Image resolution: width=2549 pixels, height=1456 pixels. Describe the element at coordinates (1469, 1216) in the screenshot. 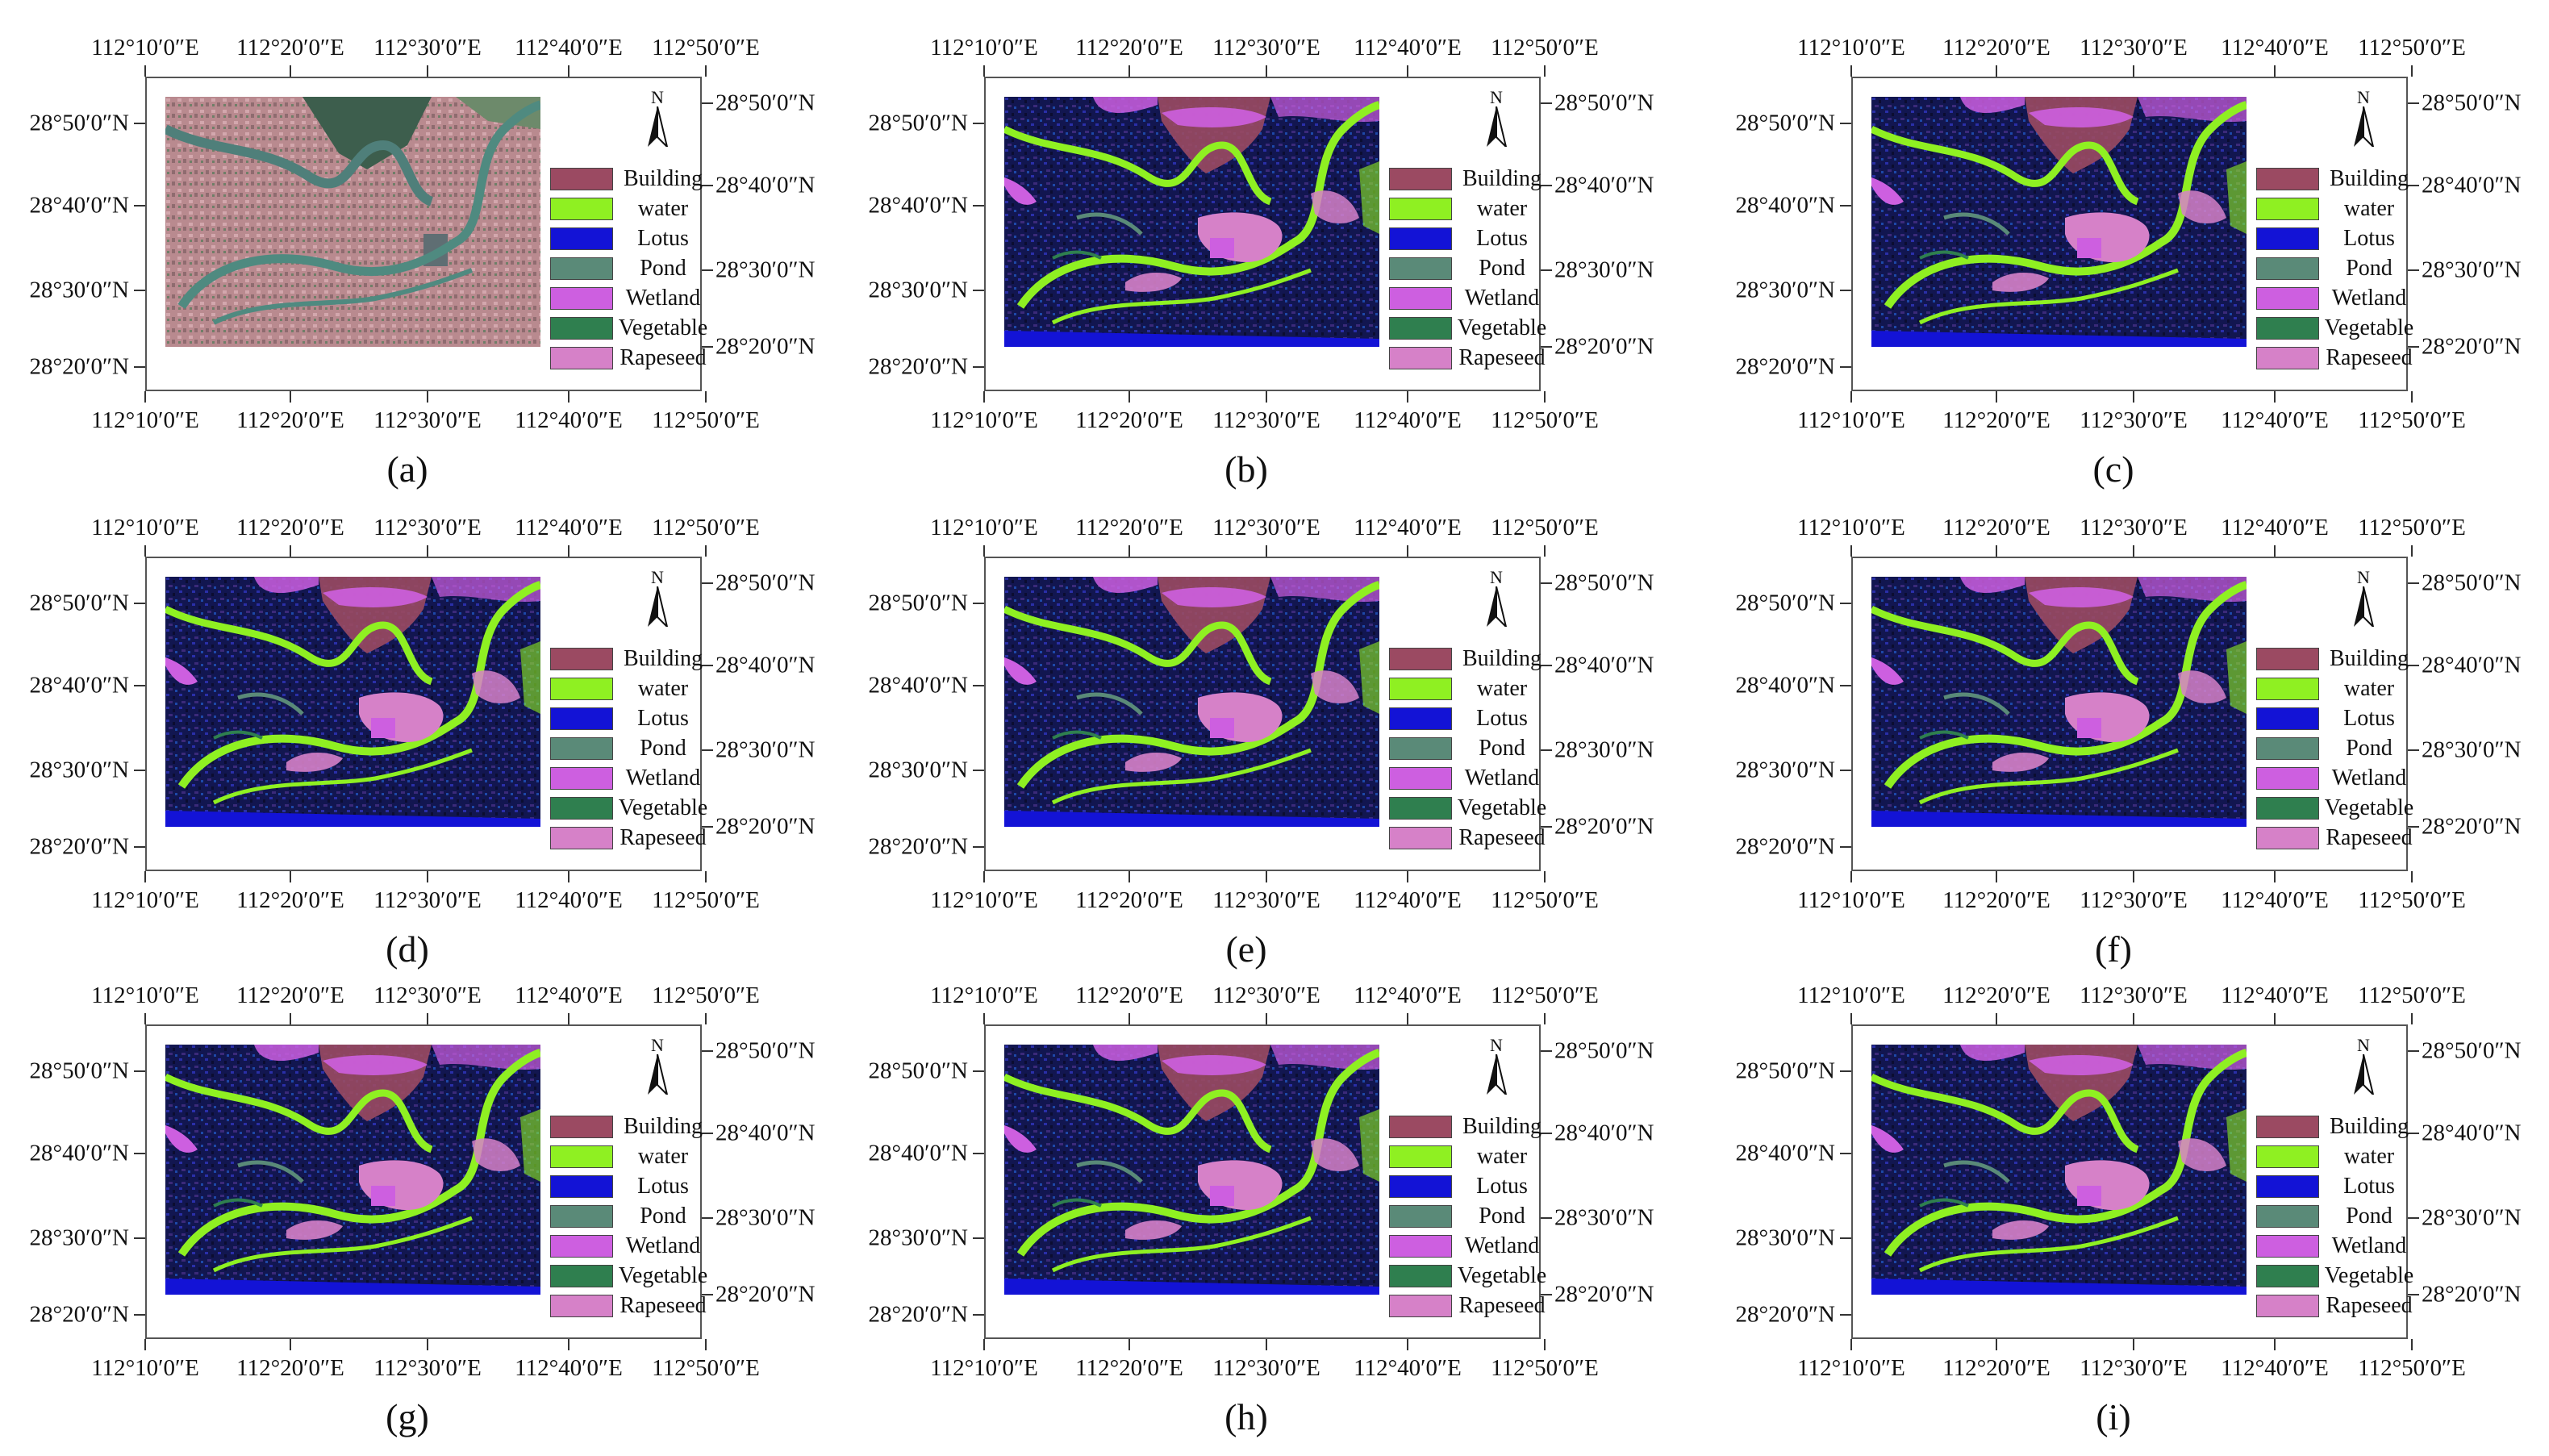

I see `legend-item: Pond` at that location.